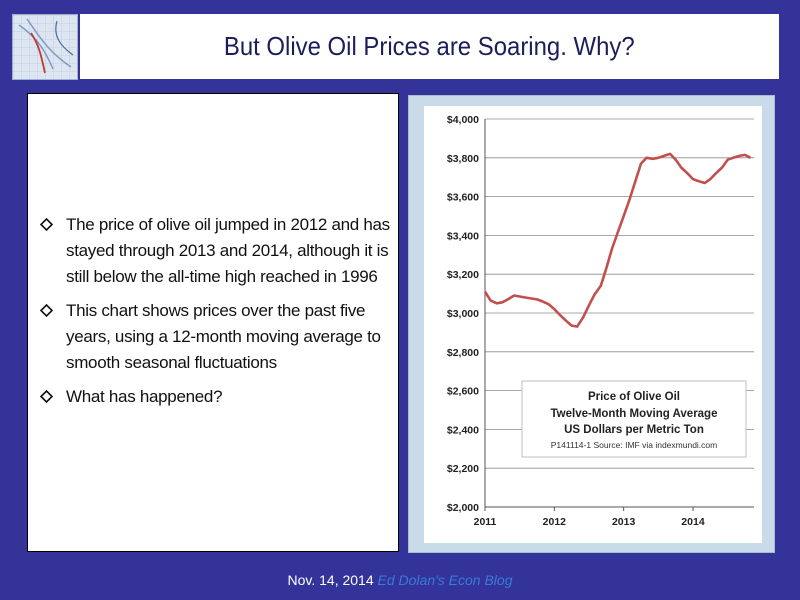 Image resolution: width=800 pixels, height=600 pixels. I want to click on bullet-text: What has happened?, so click(144, 396).